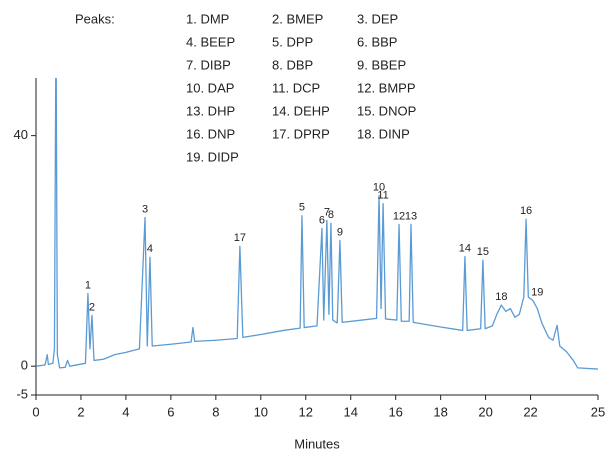  What do you see at coordinates (383, 133) in the screenshot?
I see `peak-list-item: 18. DINP` at bounding box center [383, 133].